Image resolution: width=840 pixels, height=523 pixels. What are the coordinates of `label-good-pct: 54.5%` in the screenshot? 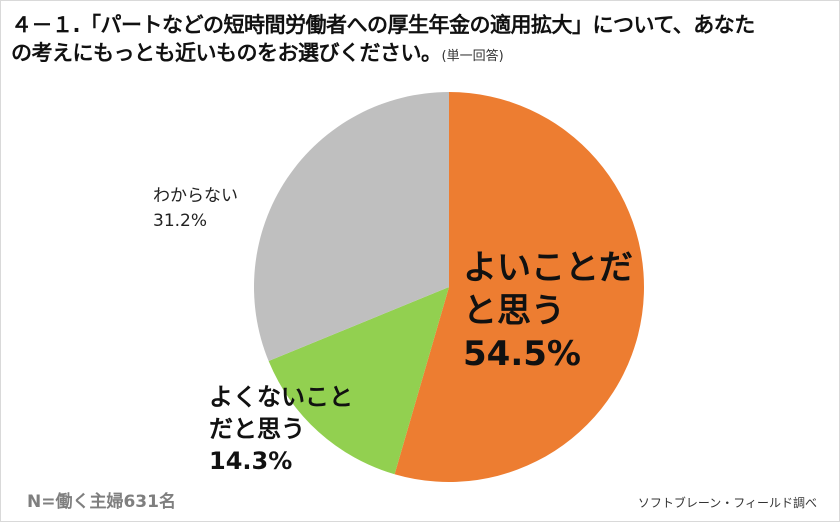 It's located at (522, 354).